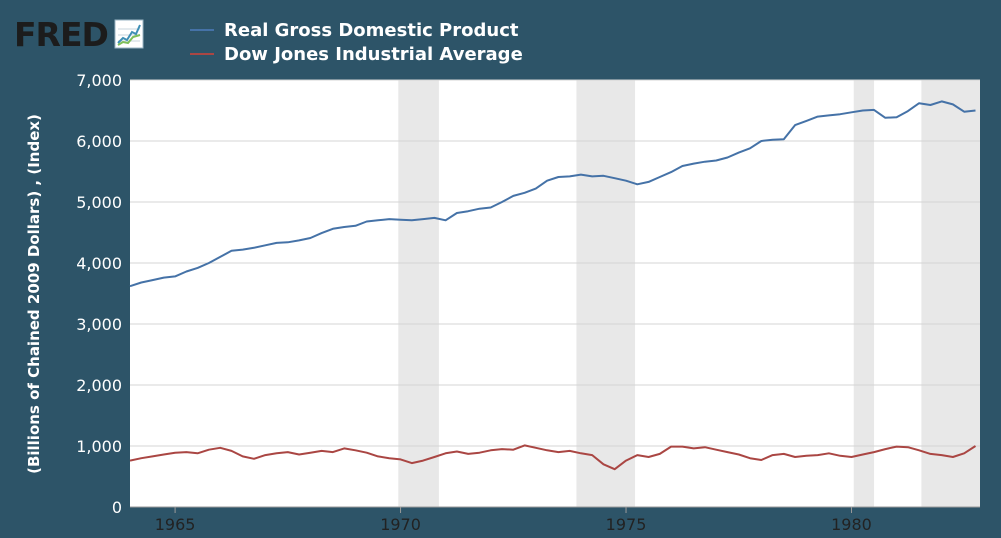 The height and width of the screenshot is (538, 1001). I want to click on y-tick-label: 3,000, so click(99, 324).